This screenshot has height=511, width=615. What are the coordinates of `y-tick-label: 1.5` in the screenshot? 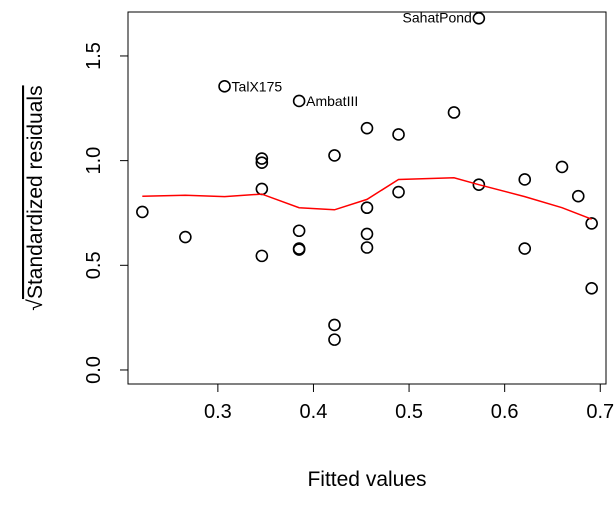 It's located at (94, 56).